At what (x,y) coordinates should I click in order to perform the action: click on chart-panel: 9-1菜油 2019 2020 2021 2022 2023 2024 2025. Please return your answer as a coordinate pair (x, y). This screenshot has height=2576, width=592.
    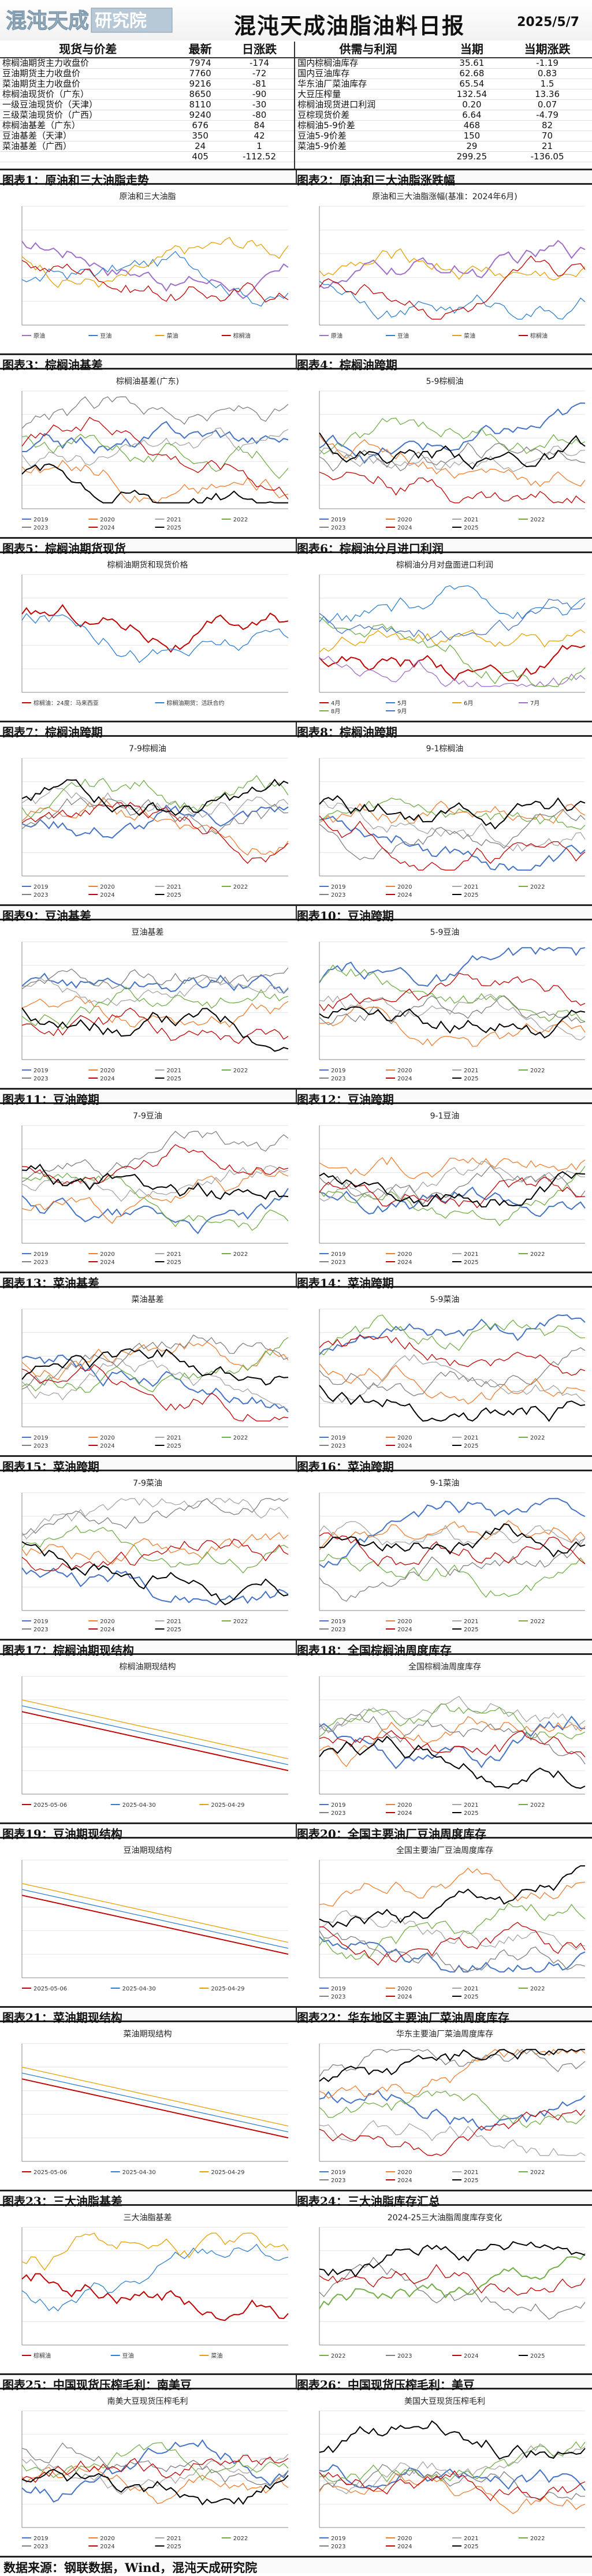
    Looking at the image, I should click on (444, 1555).